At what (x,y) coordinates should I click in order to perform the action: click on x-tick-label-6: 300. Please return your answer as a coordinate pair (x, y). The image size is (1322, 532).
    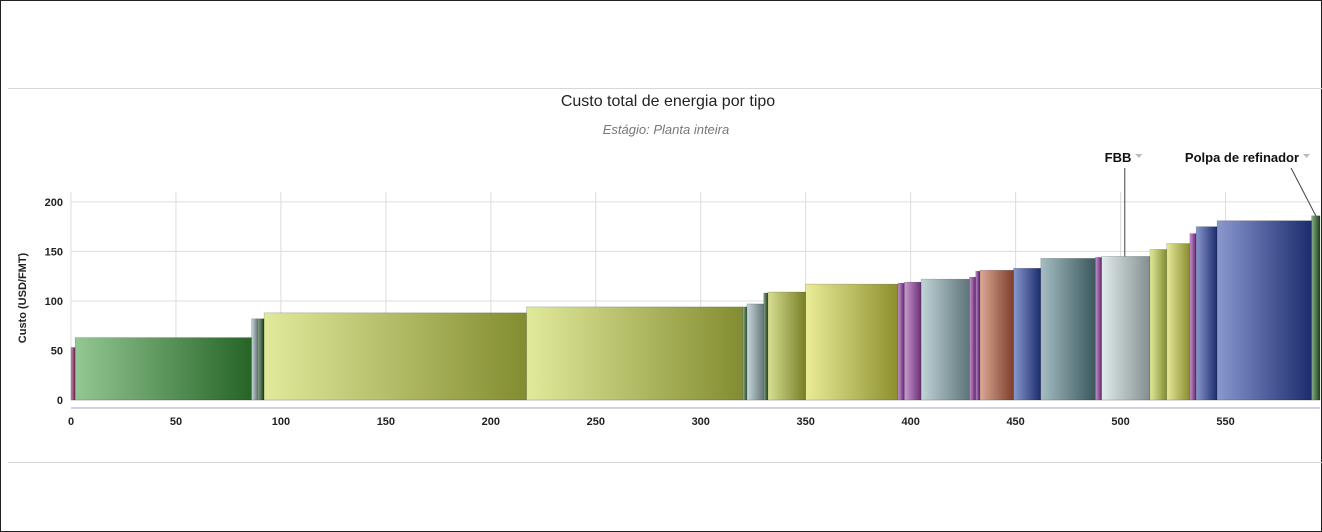
    Looking at the image, I should click on (701, 422).